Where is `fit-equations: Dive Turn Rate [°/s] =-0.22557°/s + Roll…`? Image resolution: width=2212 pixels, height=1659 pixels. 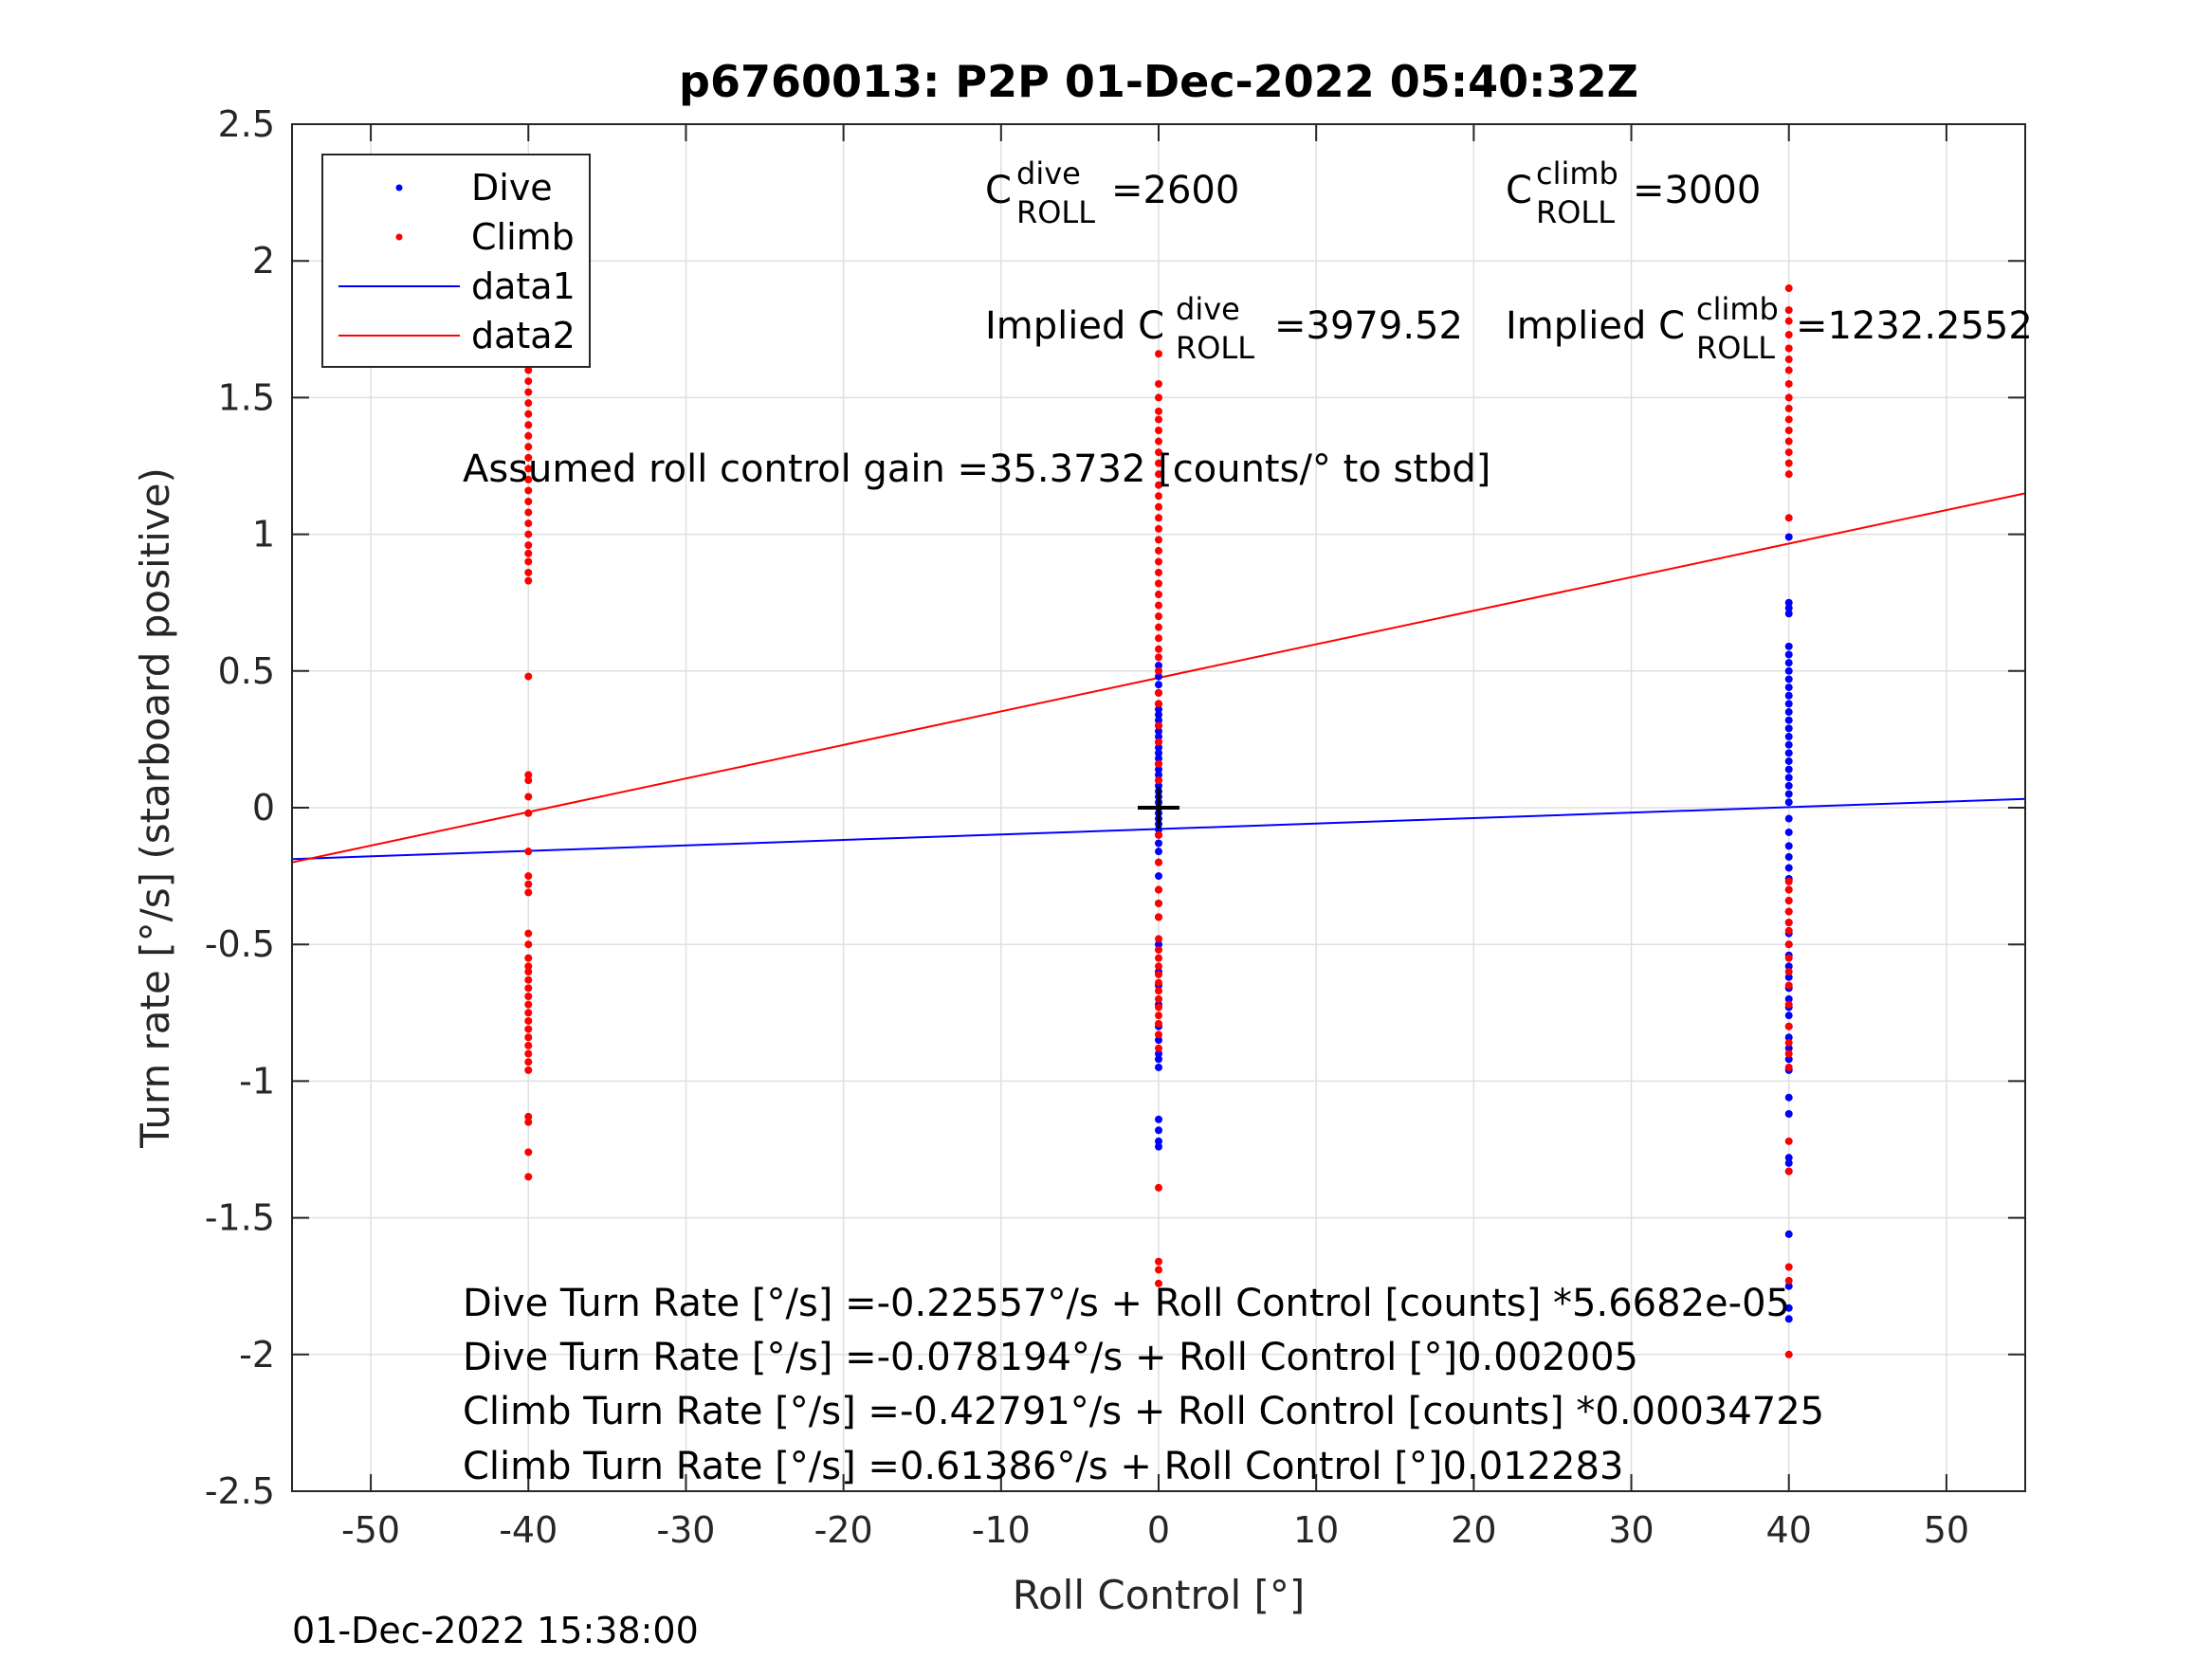
fit-equations: Dive Turn Rate [°/s] =-0.22557°/s + Roll… is located at coordinates (1143, 1385).